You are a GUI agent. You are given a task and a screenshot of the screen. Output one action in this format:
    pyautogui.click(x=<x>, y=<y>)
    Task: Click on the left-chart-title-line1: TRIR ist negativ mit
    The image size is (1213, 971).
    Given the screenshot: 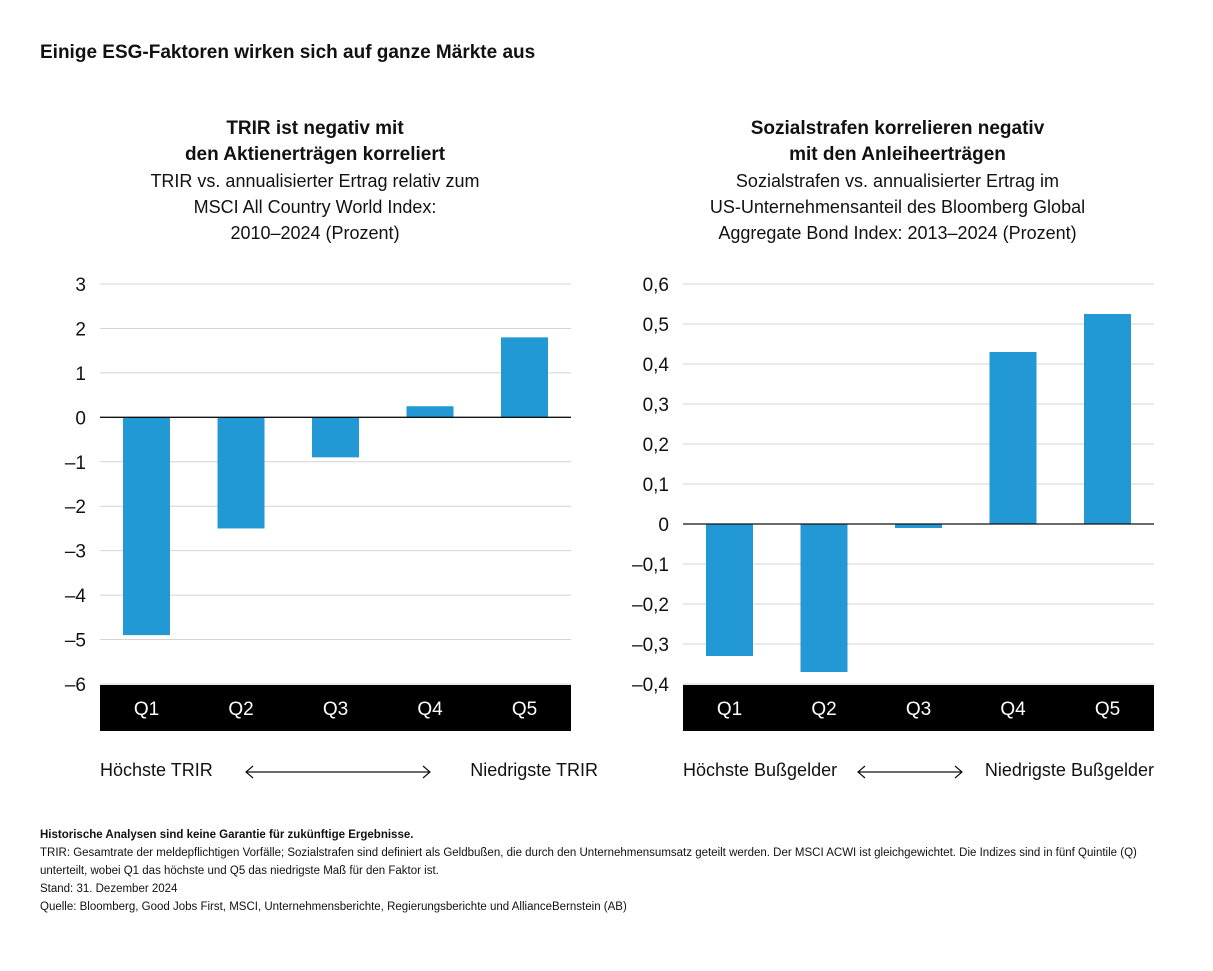 What is the action you would take?
    pyautogui.click(x=315, y=128)
    